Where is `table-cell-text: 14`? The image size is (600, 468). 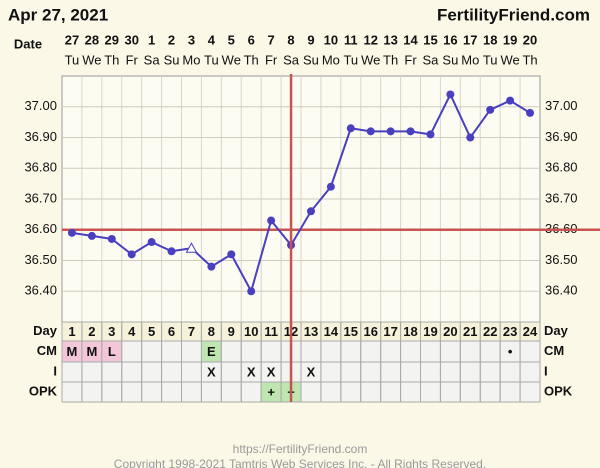 table-cell-text: 14 is located at coordinates (331, 331).